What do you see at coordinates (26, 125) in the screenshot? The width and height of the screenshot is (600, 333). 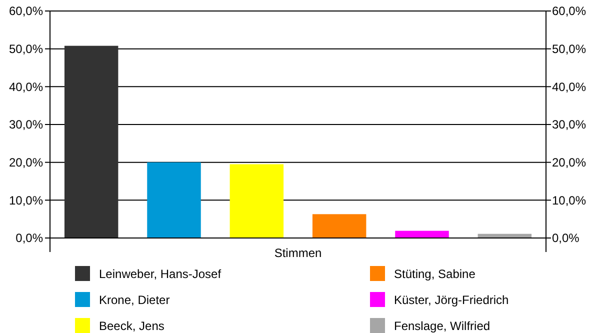 I see `y-tick-label: 30,0%` at bounding box center [26, 125].